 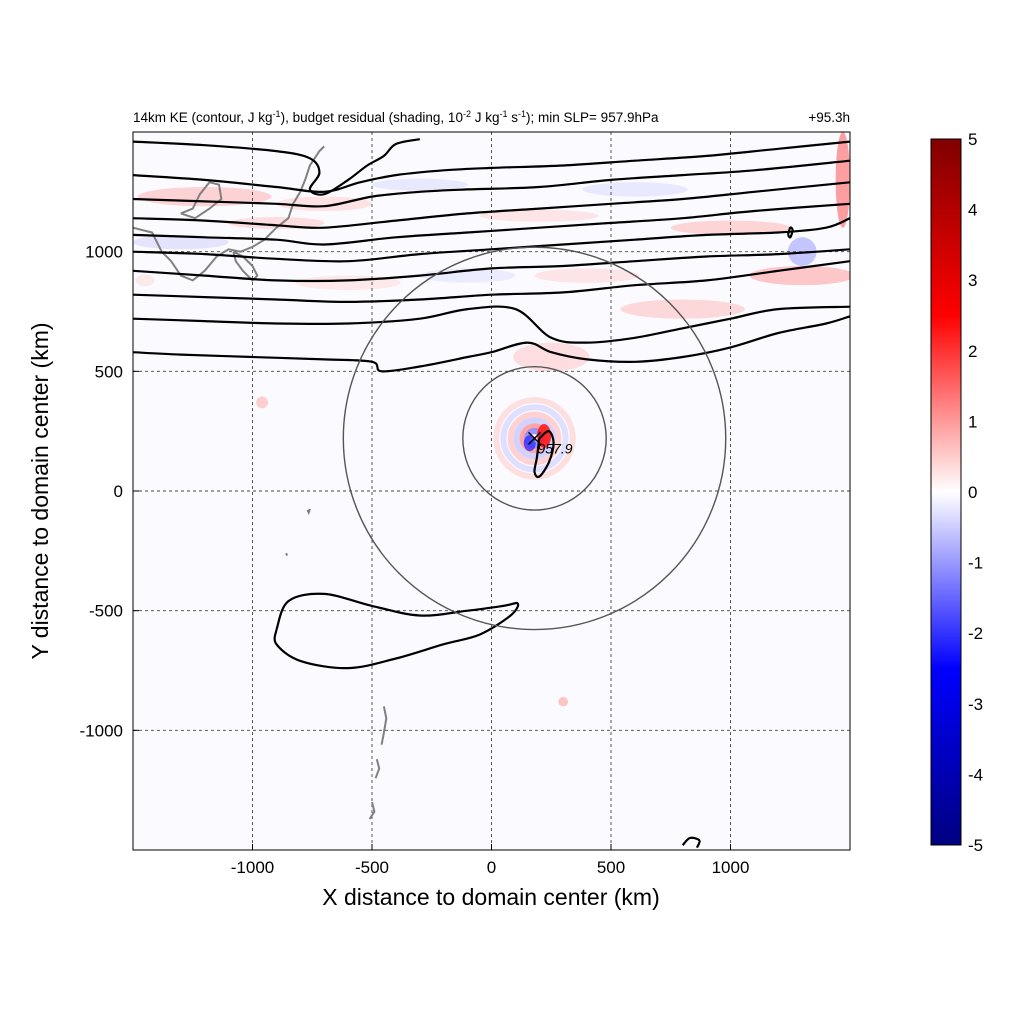 What do you see at coordinates (467, 114) in the screenshot?
I see `title-sup-2: -2` at bounding box center [467, 114].